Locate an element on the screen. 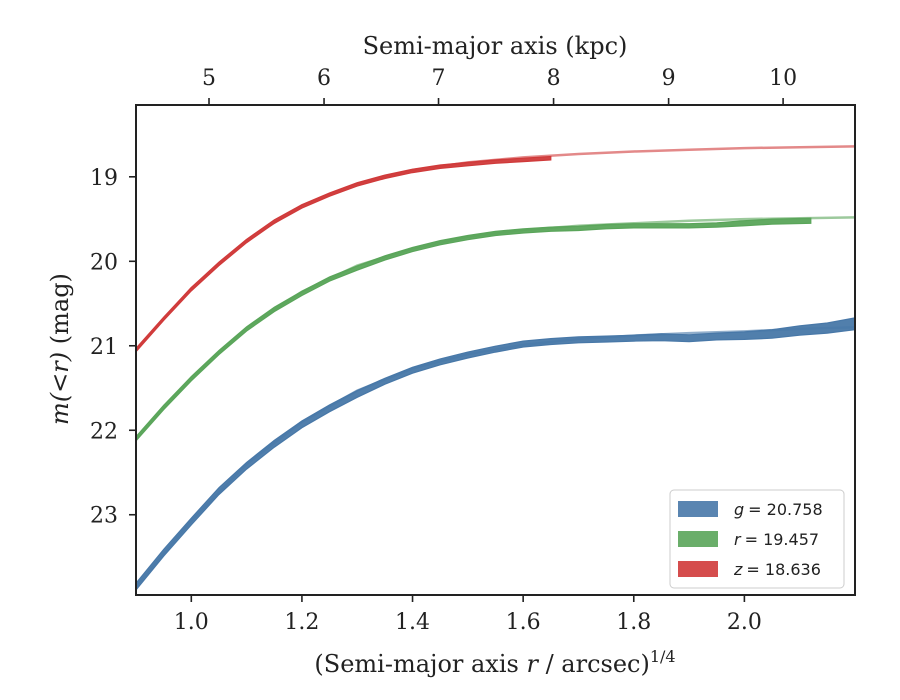  y-axis-title-math: m(<r) is located at coordinates (60, 388).